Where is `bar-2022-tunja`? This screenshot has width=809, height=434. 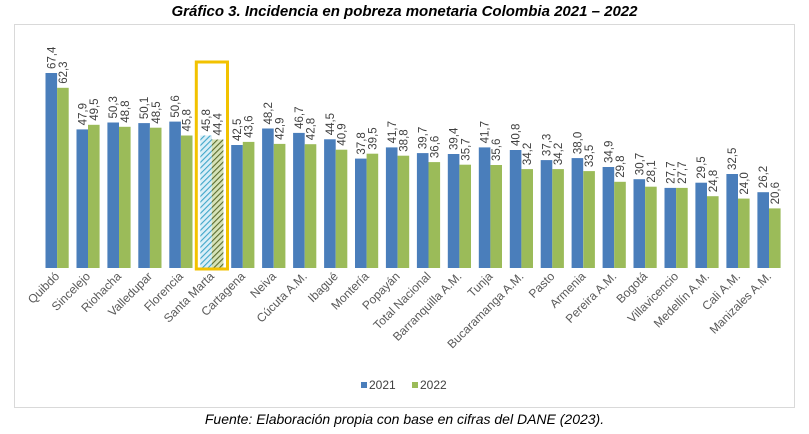
bar-2022-tunja is located at coordinates (496, 216).